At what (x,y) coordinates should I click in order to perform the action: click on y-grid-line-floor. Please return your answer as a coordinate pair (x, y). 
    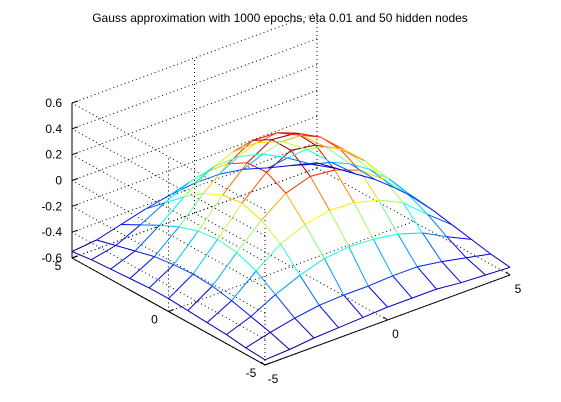
    Looking at the image, I should click on (291, 266).